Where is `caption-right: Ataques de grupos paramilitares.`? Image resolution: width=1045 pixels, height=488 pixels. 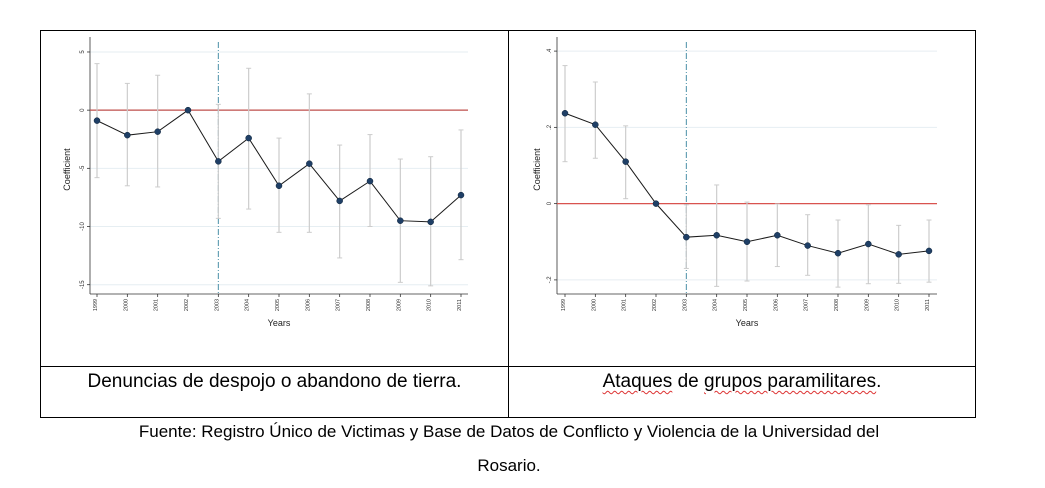 caption-right: Ataques de grupos paramilitares. is located at coordinates (742, 382).